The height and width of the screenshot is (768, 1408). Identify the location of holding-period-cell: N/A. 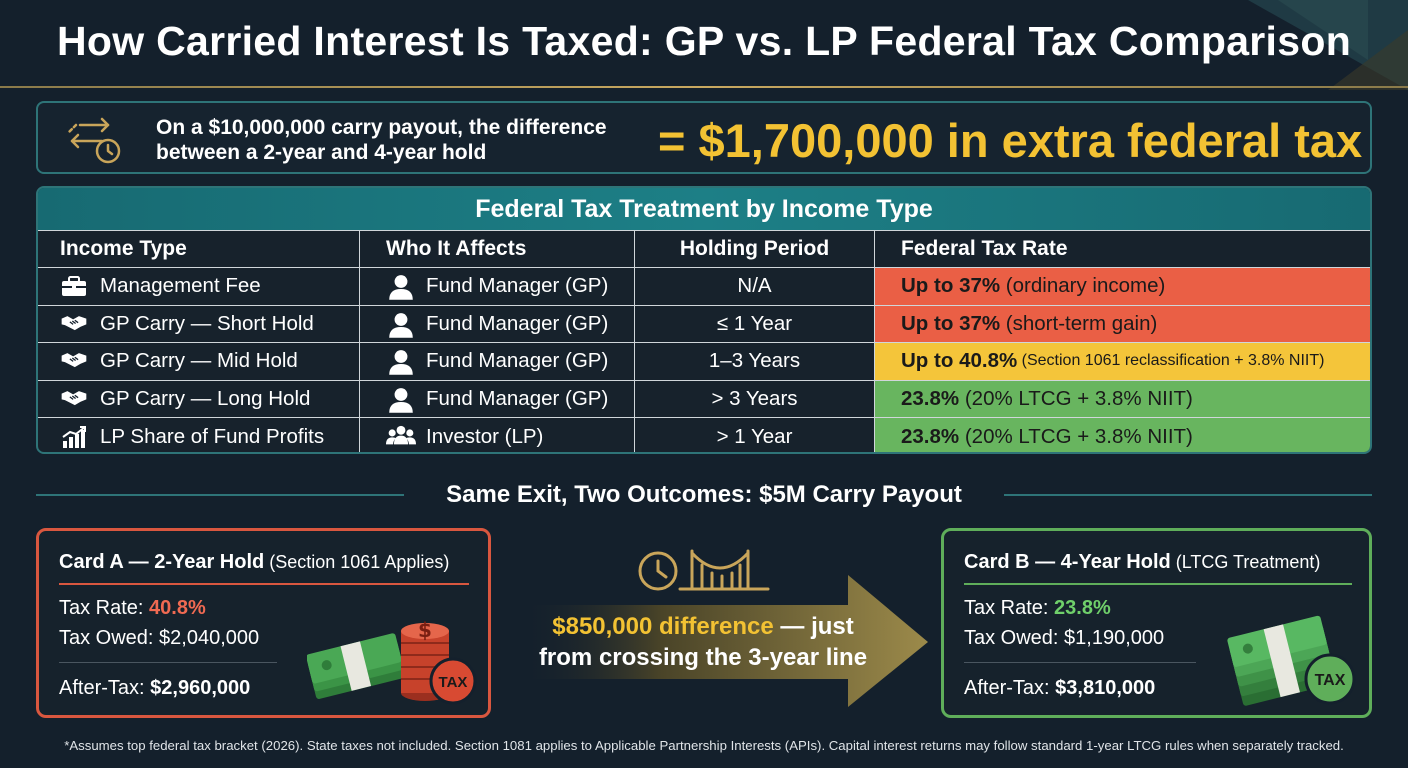
(755, 286).